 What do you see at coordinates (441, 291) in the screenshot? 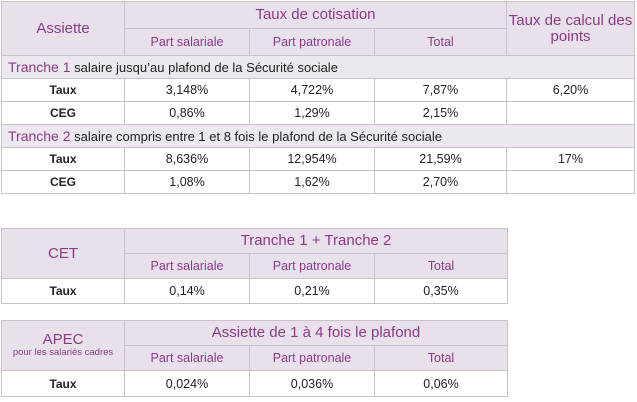
I see `cell-total: 0,35%` at bounding box center [441, 291].